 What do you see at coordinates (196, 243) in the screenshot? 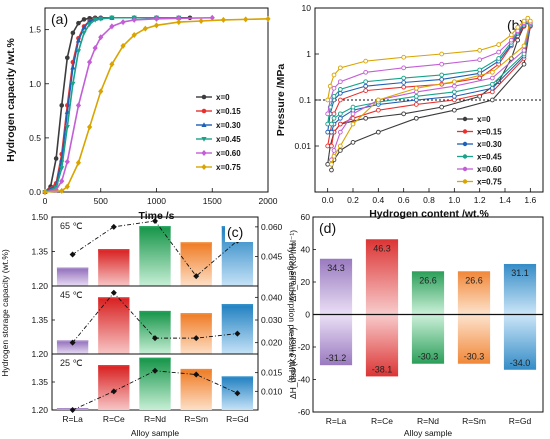
I see `bar-top-R=Sm` at bounding box center [196, 243].